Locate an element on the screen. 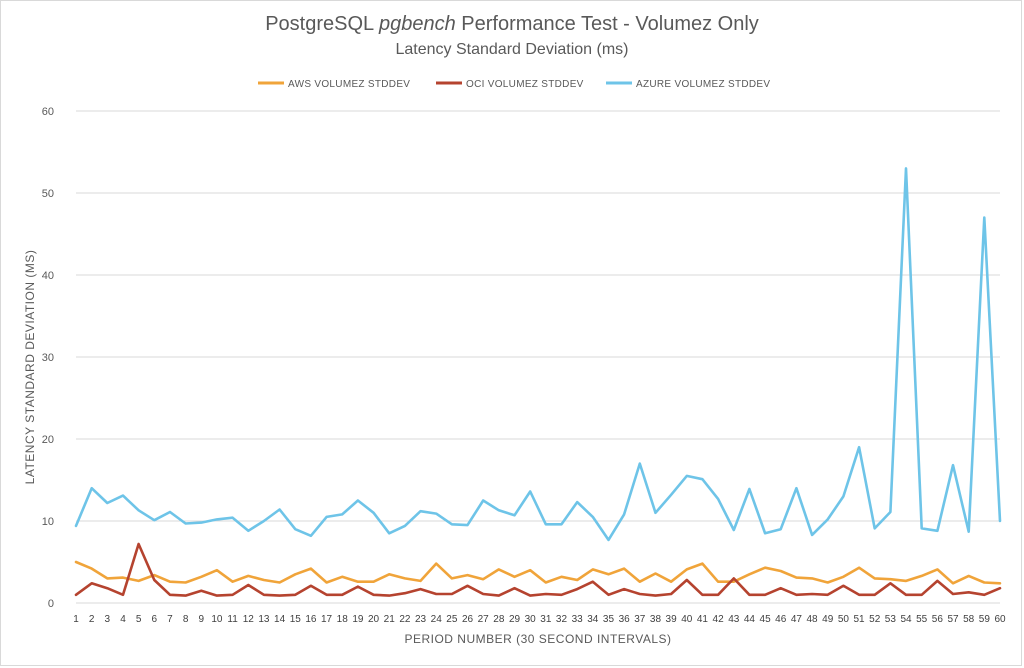  x-tick-label: 46 is located at coordinates (781, 619).